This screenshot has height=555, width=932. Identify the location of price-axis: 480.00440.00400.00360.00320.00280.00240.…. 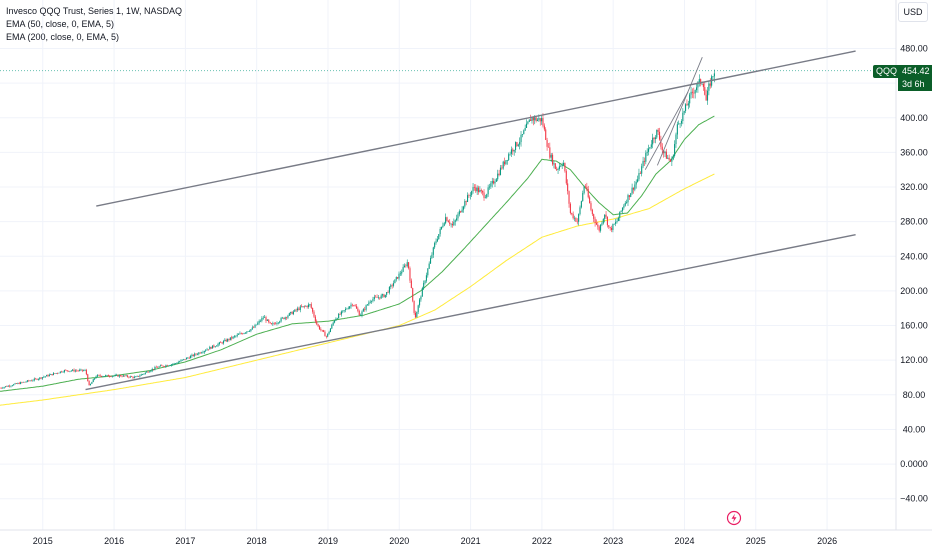
(914, 274).